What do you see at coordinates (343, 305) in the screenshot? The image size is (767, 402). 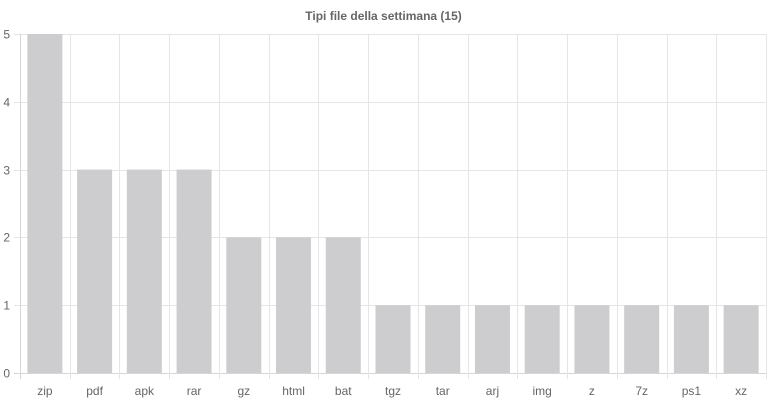 I see `bar-bat` at bounding box center [343, 305].